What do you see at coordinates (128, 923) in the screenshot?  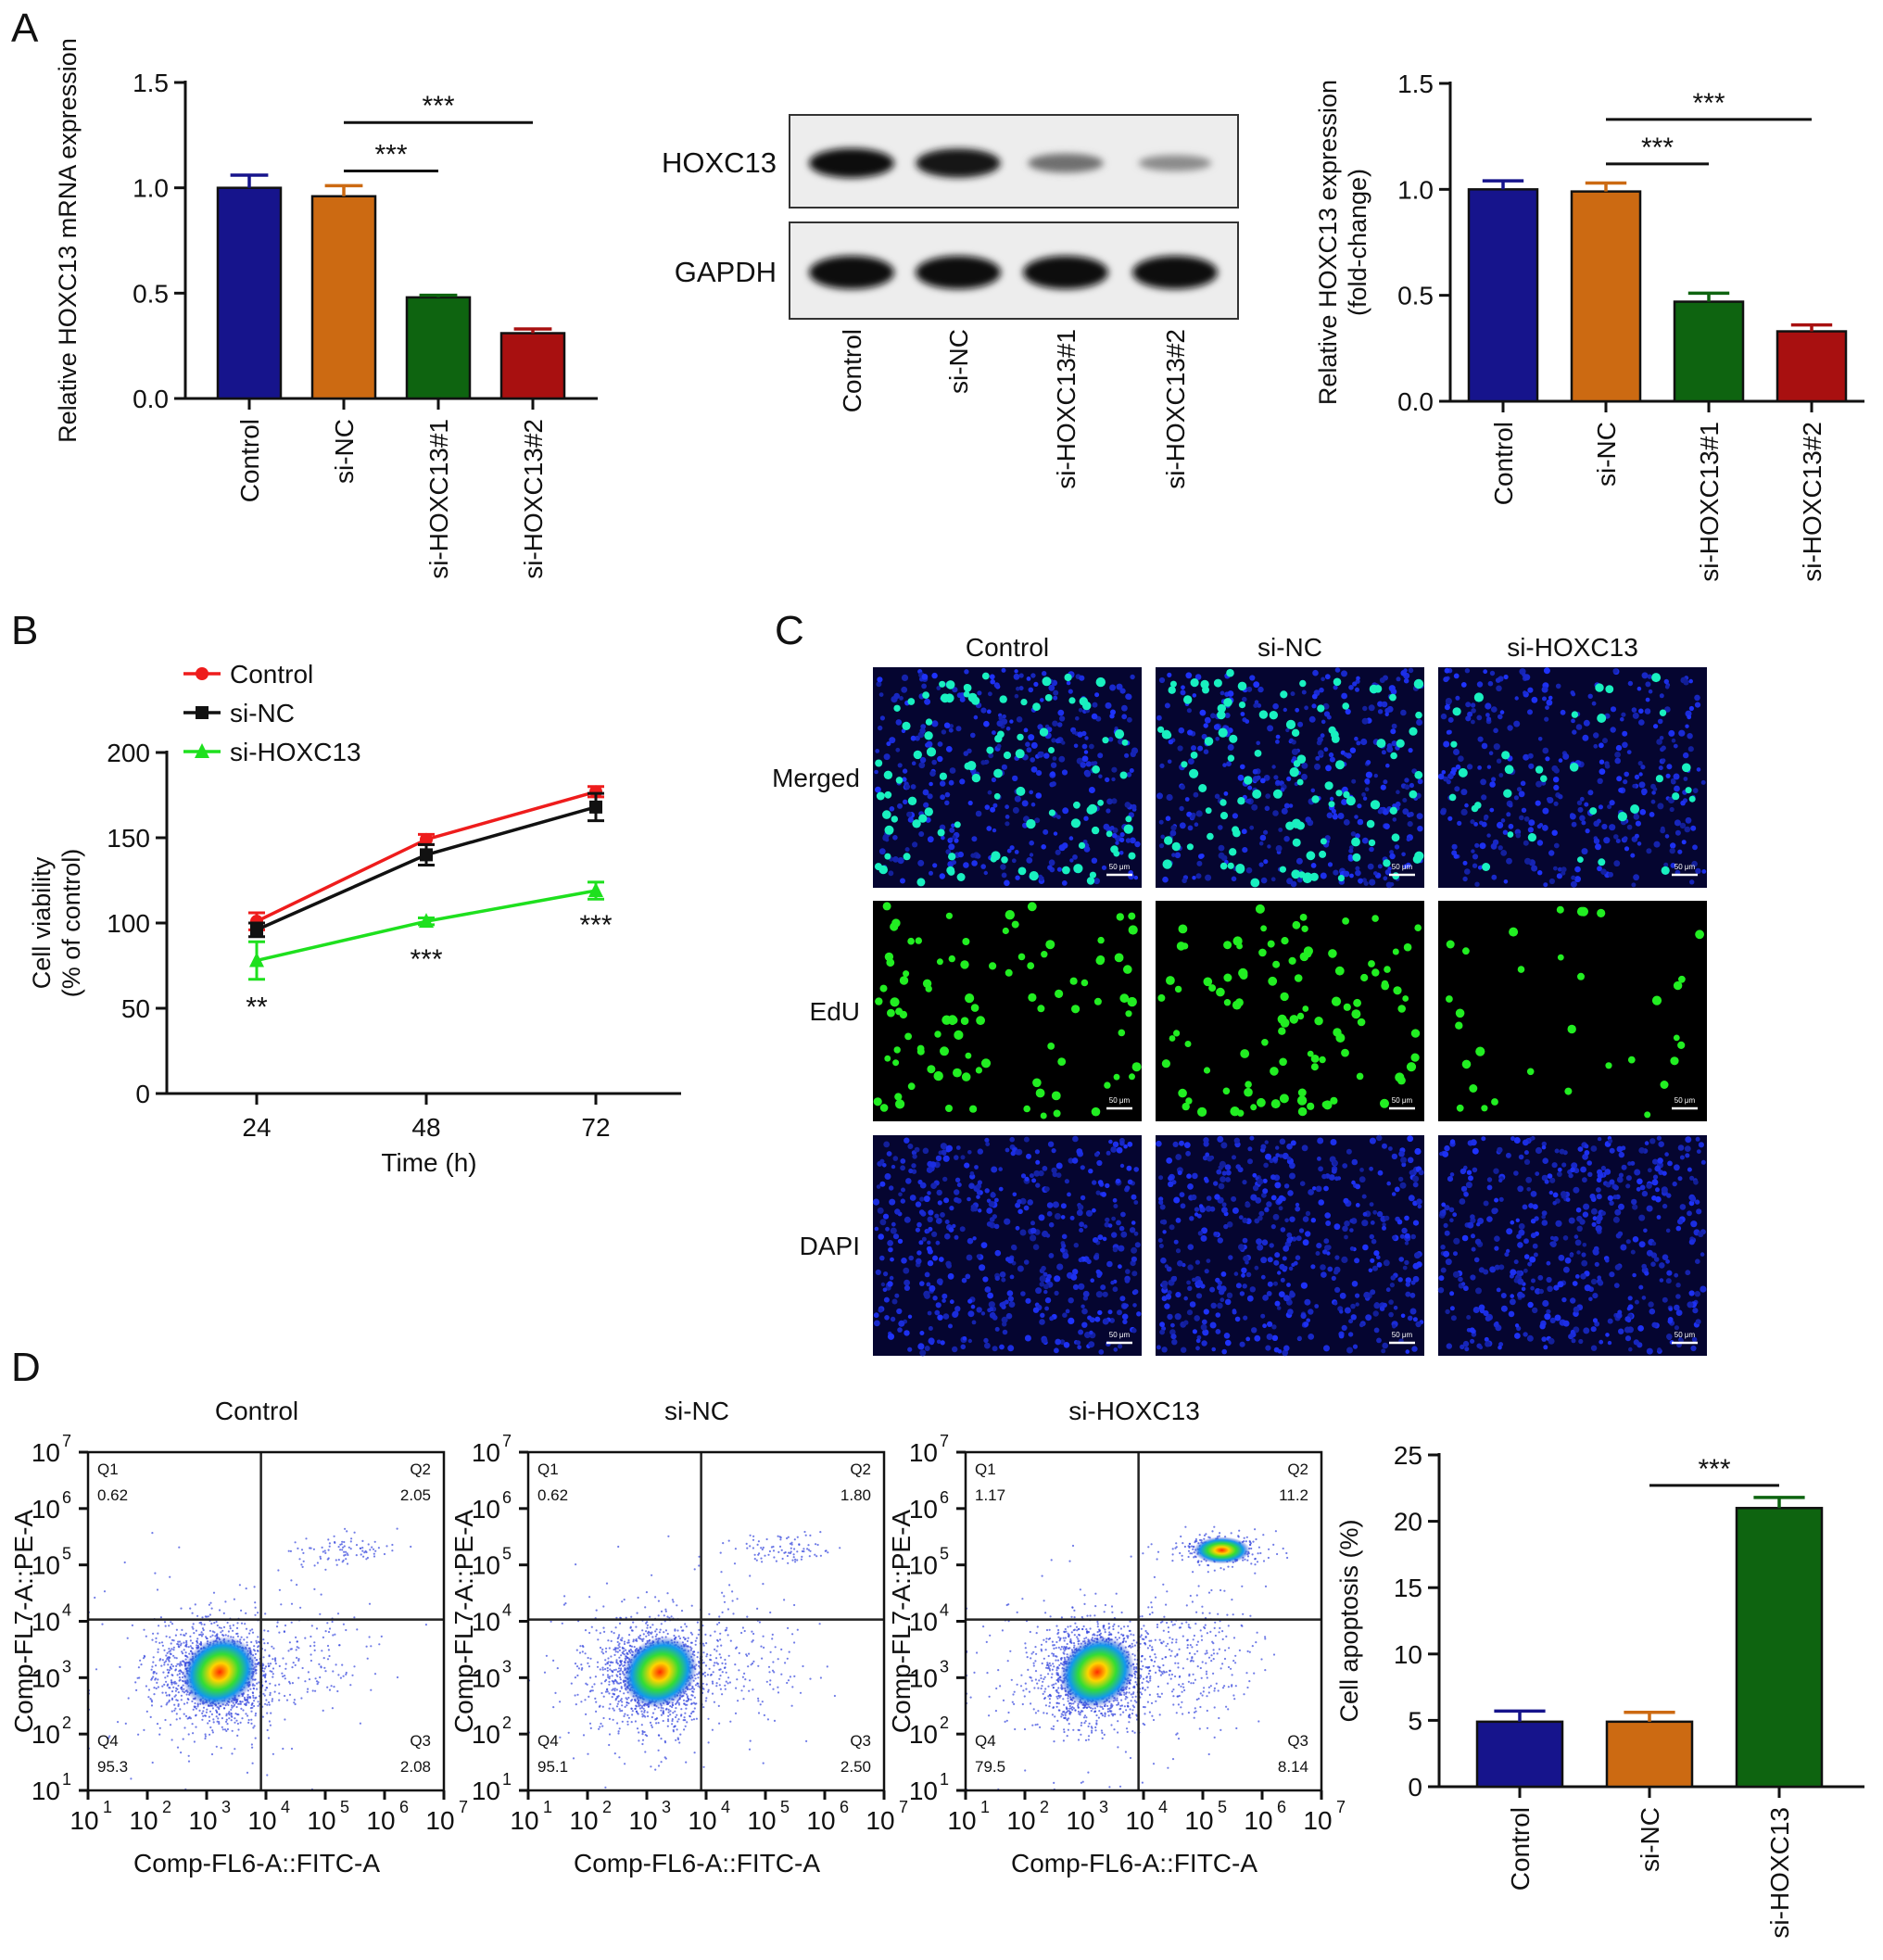 I see `y-tick-label: 100` at bounding box center [128, 923].